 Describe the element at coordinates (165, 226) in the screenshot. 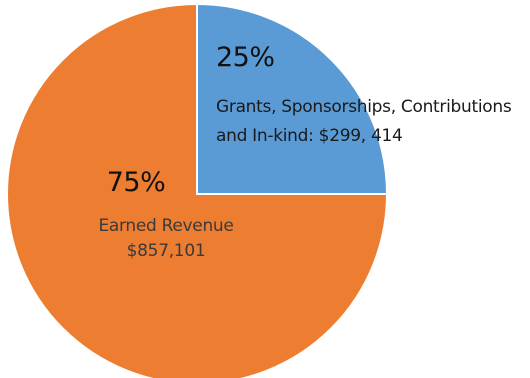

I see `slice-earned-label-line-1: Earned Revenue` at that location.